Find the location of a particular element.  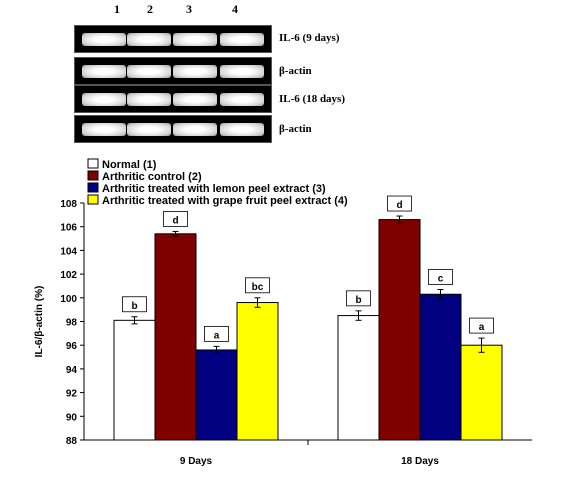

data-label: c is located at coordinates (441, 279).